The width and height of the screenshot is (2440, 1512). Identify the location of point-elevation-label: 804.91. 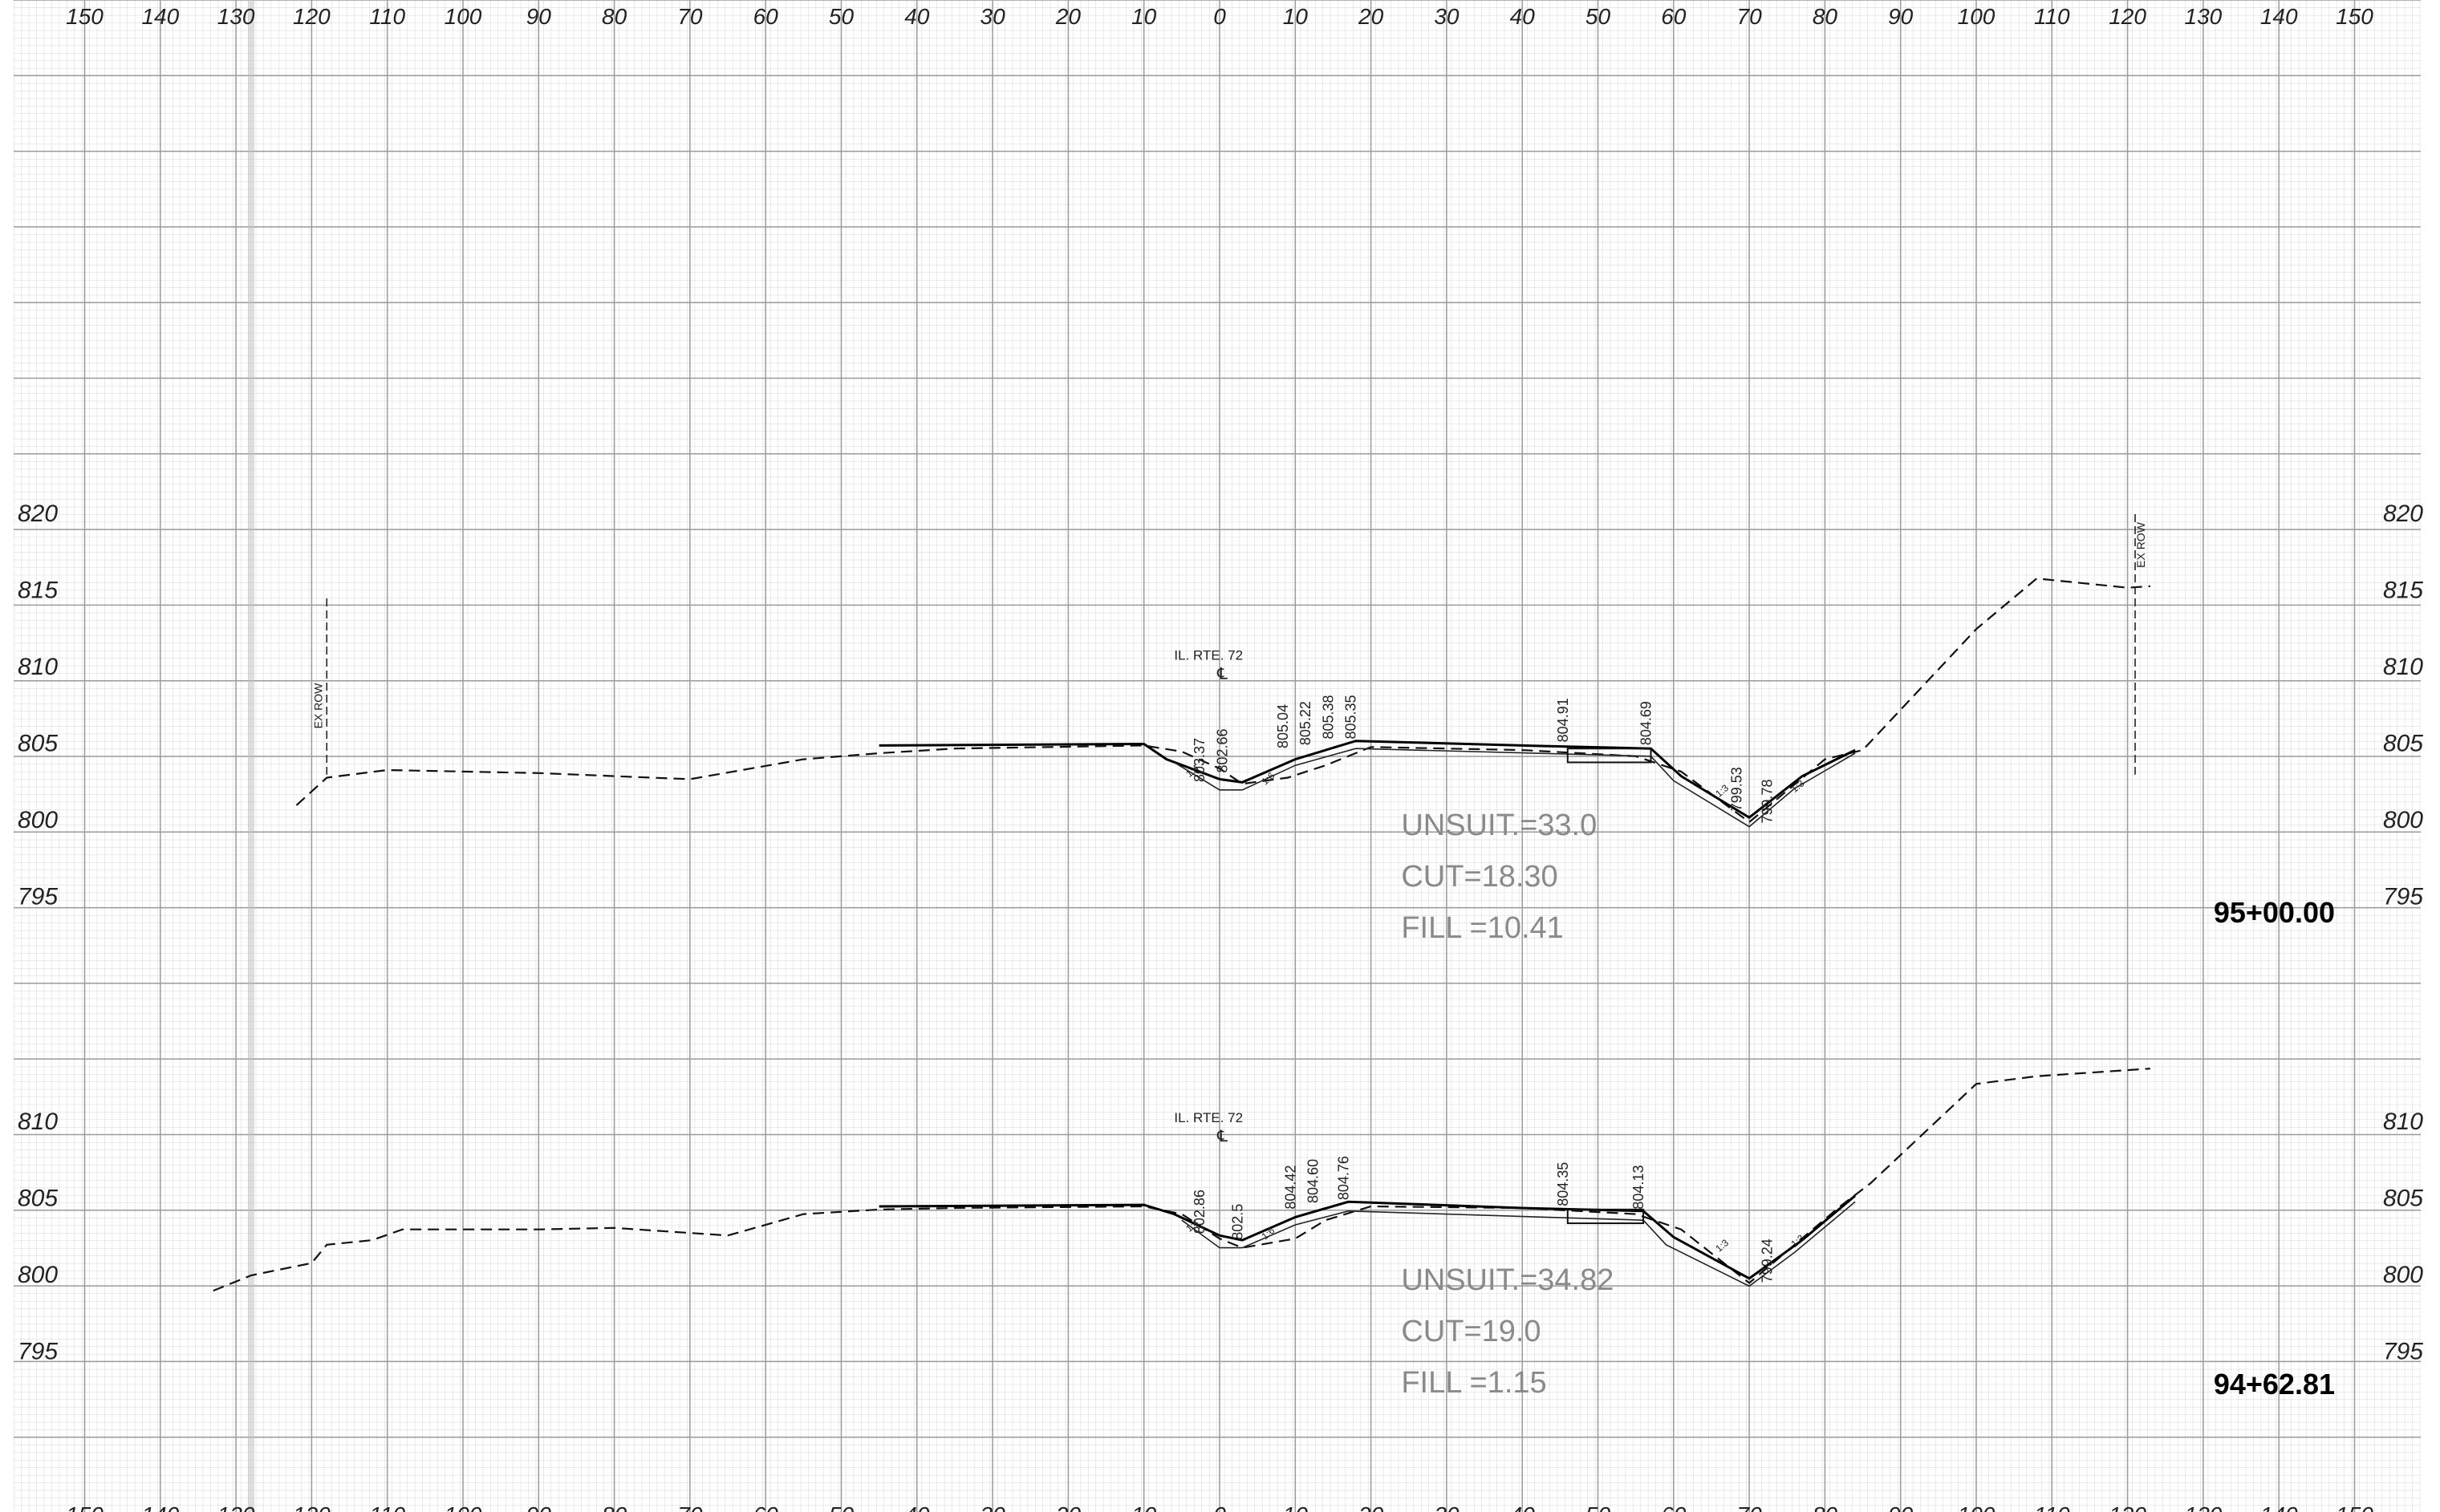
(1563, 720).